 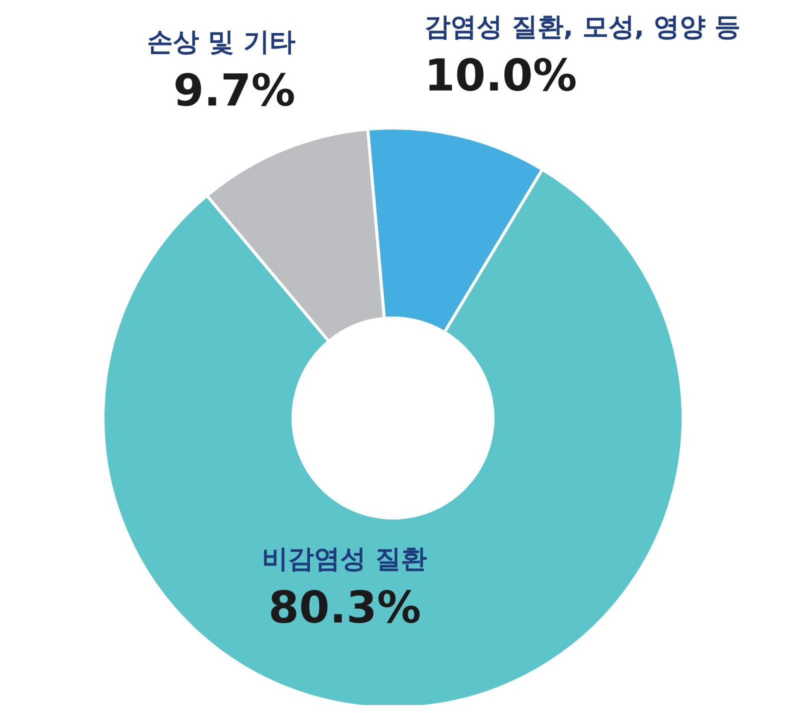 What do you see at coordinates (234, 90) in the screenshot?
I see `data-label: 9.7%` at bounding box center [234, 90].